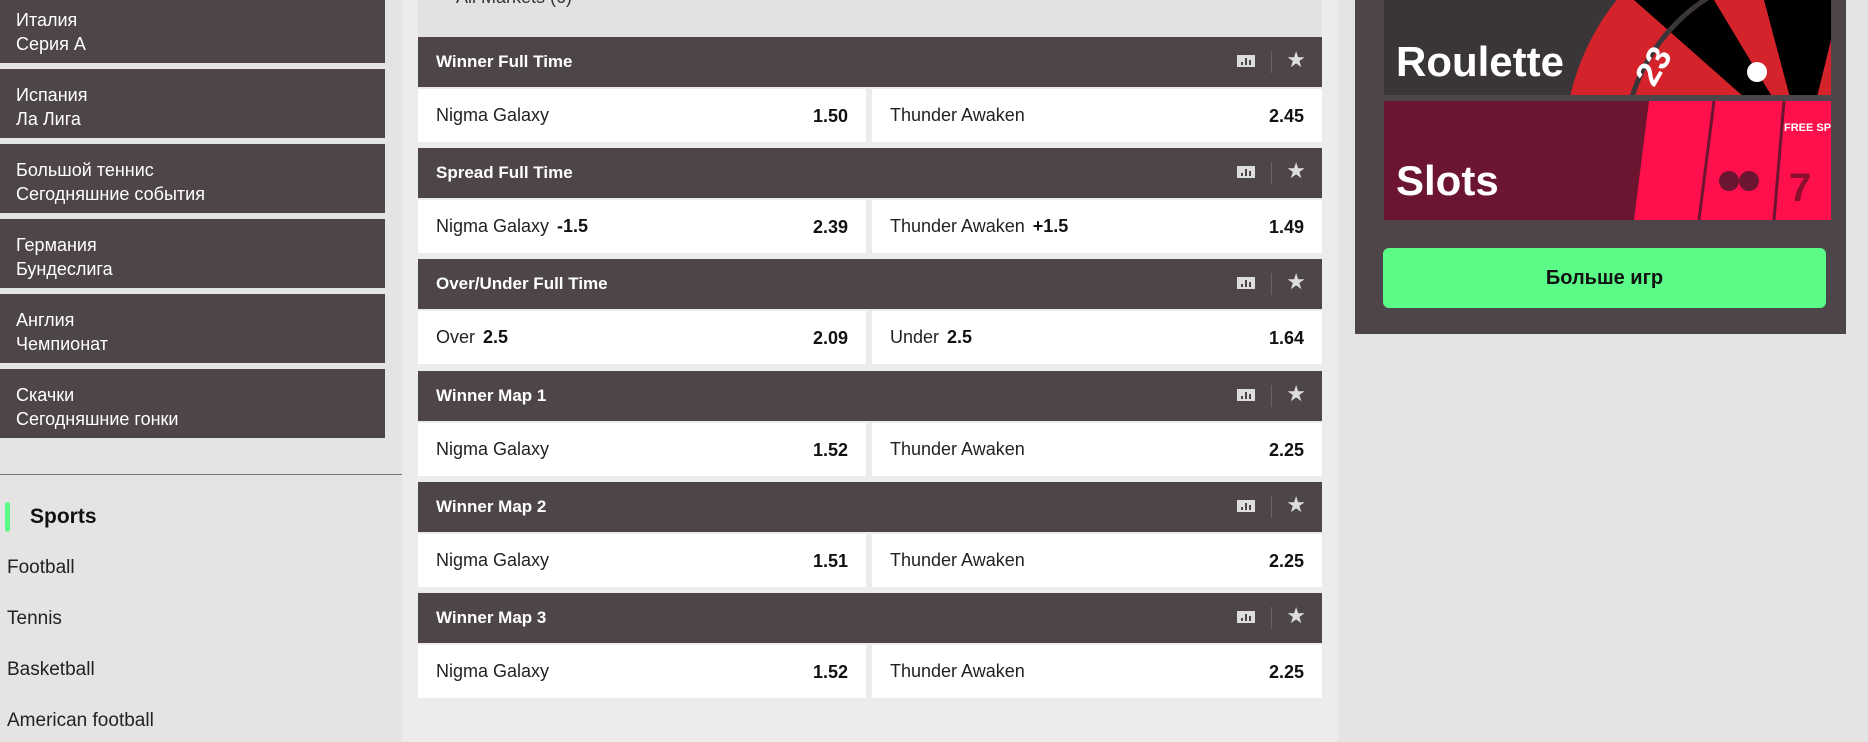 The width and height of the screenshot is (1868, 742). I want to click on odds: 1.64, so click(1286, 338).